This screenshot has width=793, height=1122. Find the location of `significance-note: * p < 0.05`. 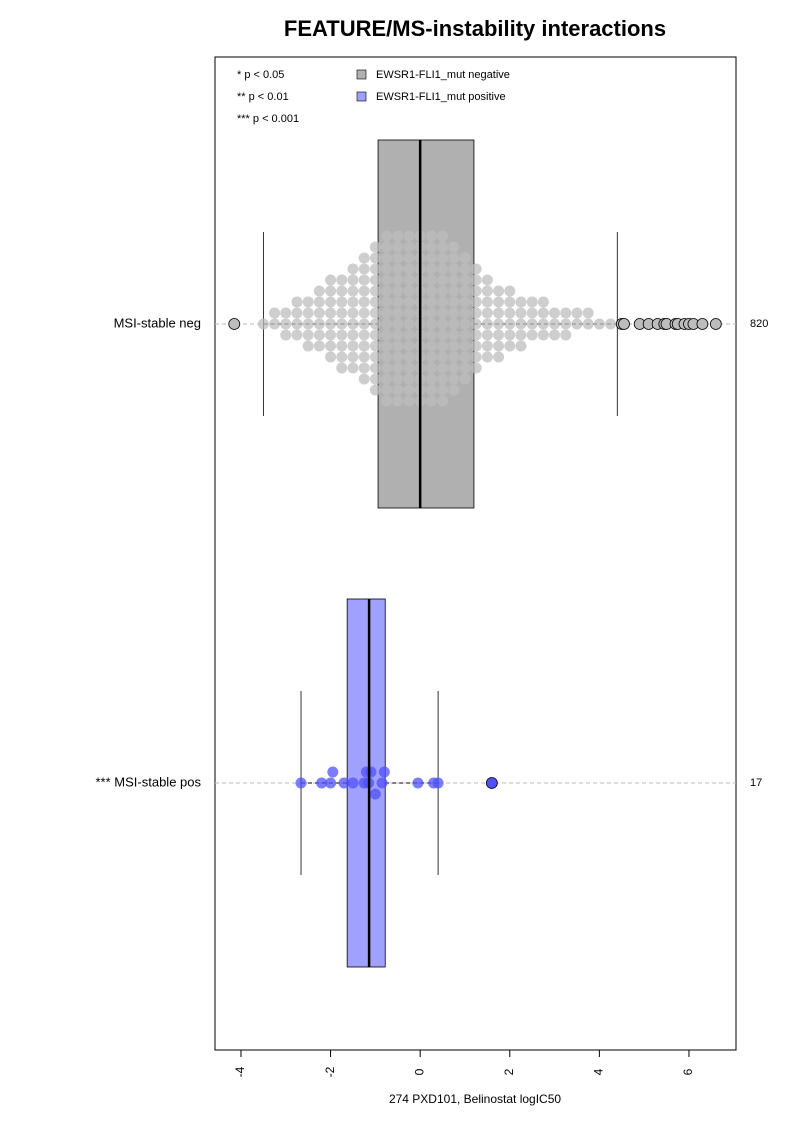

significance-note: * p < 0.05 is located at coordinates (260, 75).